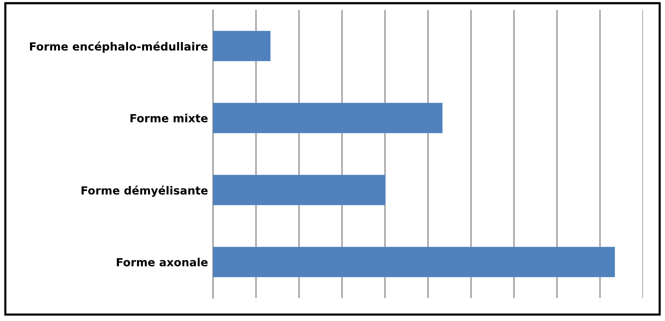  I want to click on y-tick-label: Forme encéphalo-médullaire, so click(119, 47).